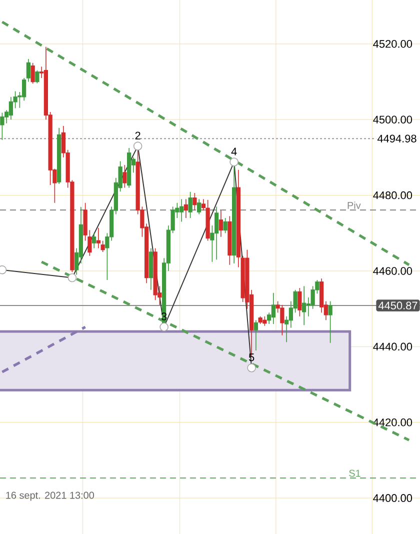 The image size is (420, 534). I want to click on ref-line-label: 4450.87, so click(398, 306).